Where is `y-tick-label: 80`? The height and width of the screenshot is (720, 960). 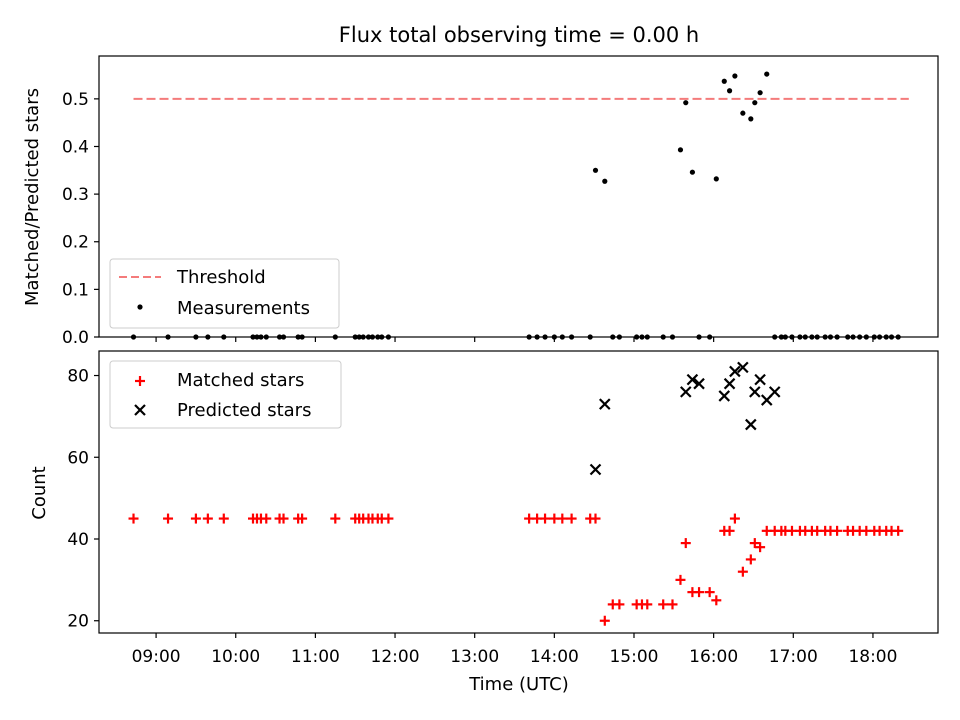 y-tick-label: 80 is located at coordinates (78, 377).